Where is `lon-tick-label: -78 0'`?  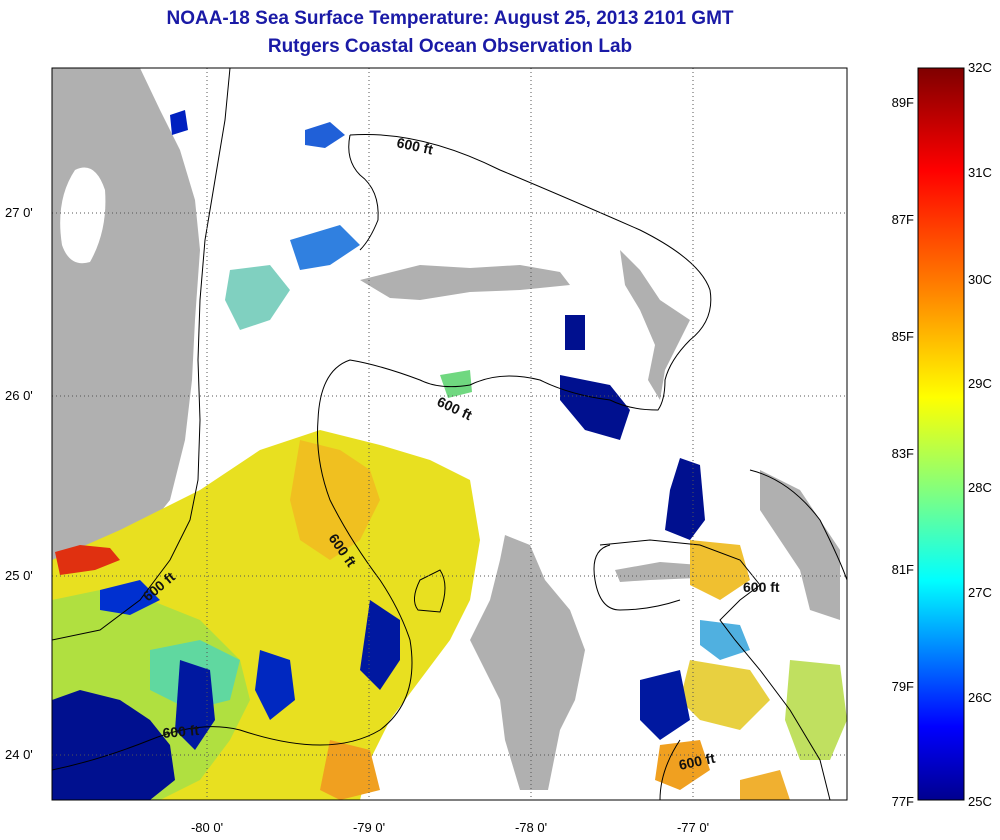
lon-tick-label: -78 0' is located at coordinates (531, 827).